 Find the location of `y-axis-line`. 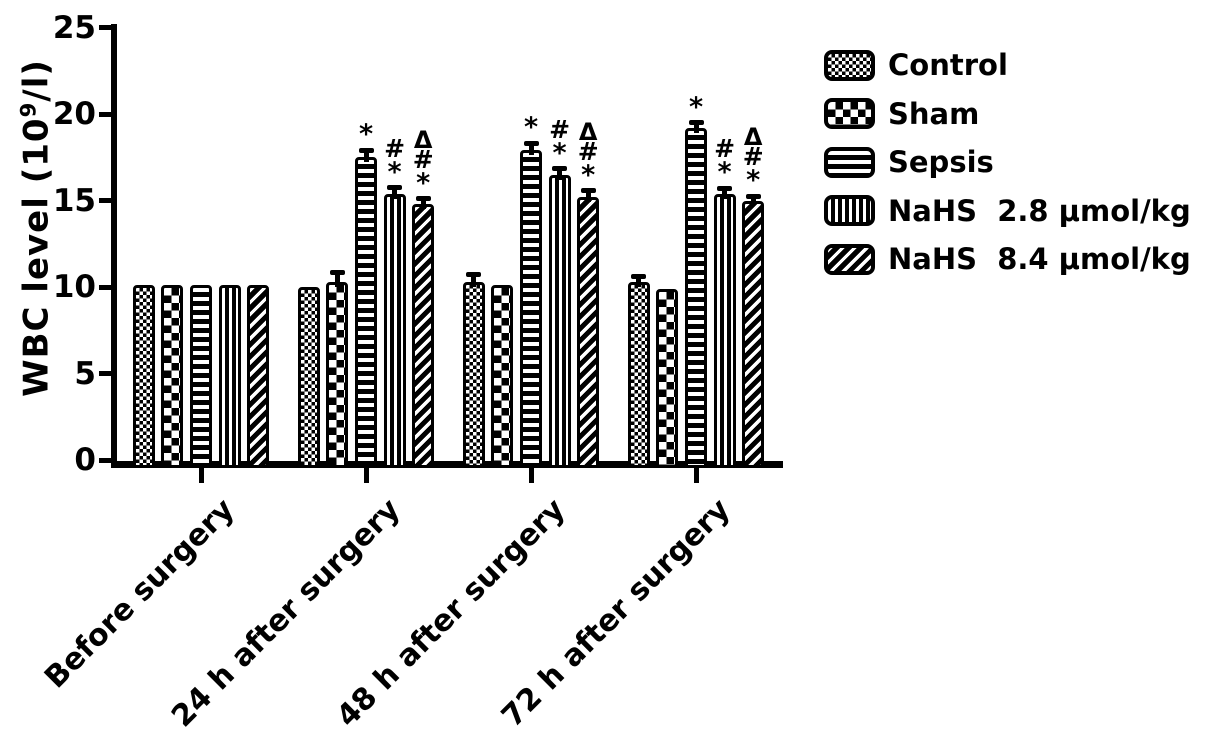

y-axis-line is located at coordinates (114, 246).